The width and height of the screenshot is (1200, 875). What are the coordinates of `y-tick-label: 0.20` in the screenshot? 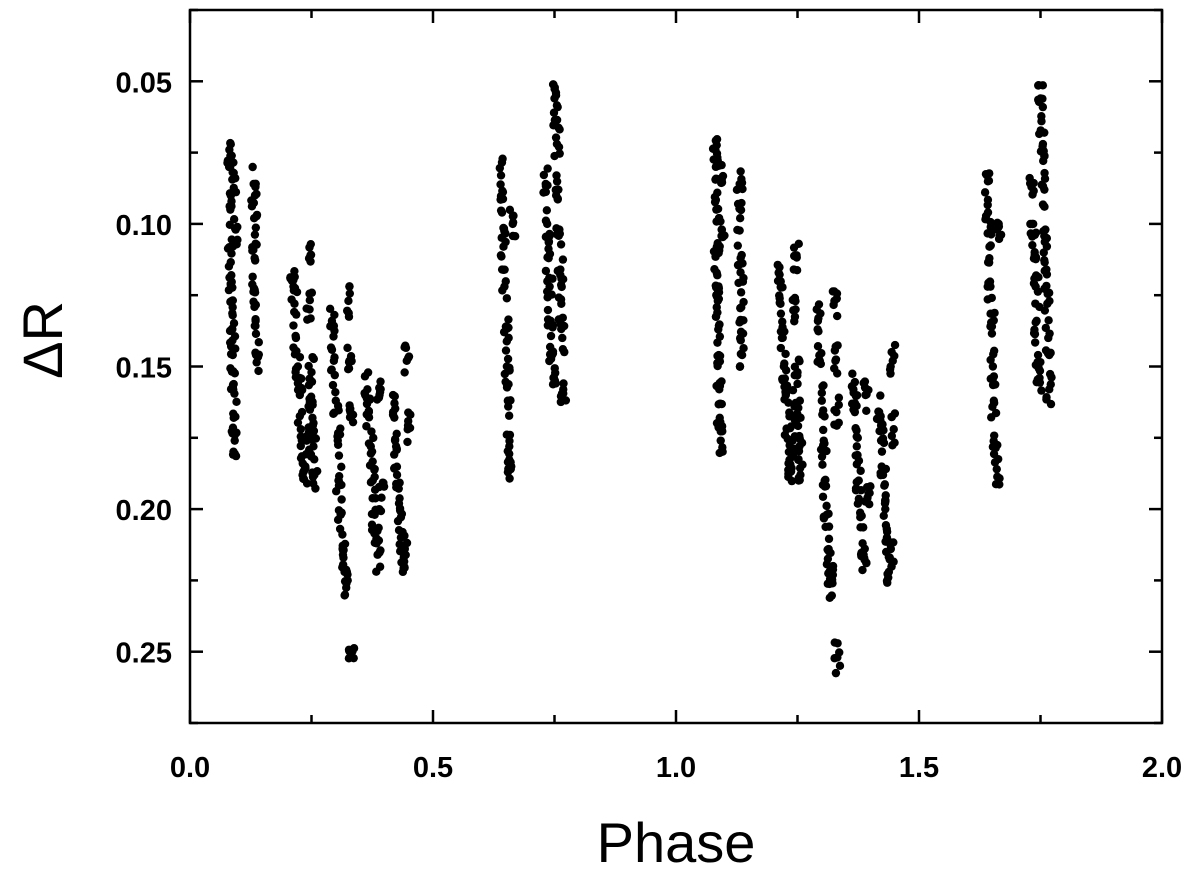 It's located at (144, 511).